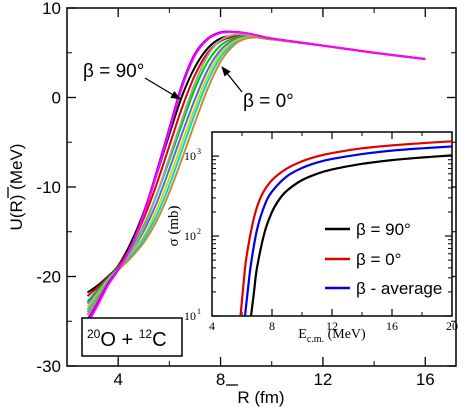 This screenshot has width=469, height=411. I want to click on main-y-tick-label: -10, so click(48, 187).